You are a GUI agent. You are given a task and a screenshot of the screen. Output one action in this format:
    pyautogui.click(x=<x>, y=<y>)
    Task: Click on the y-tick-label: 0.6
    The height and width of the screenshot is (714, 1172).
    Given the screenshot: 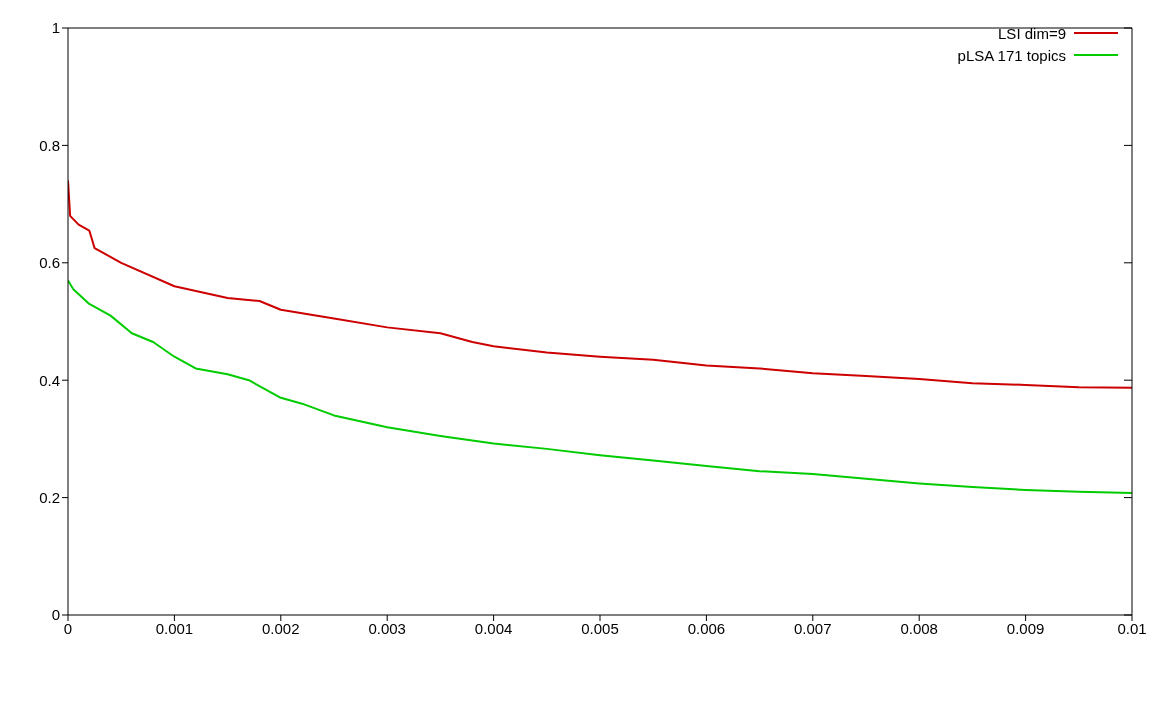 What is the action you would take?
    pyautogui.click(x=49, y=263)
    